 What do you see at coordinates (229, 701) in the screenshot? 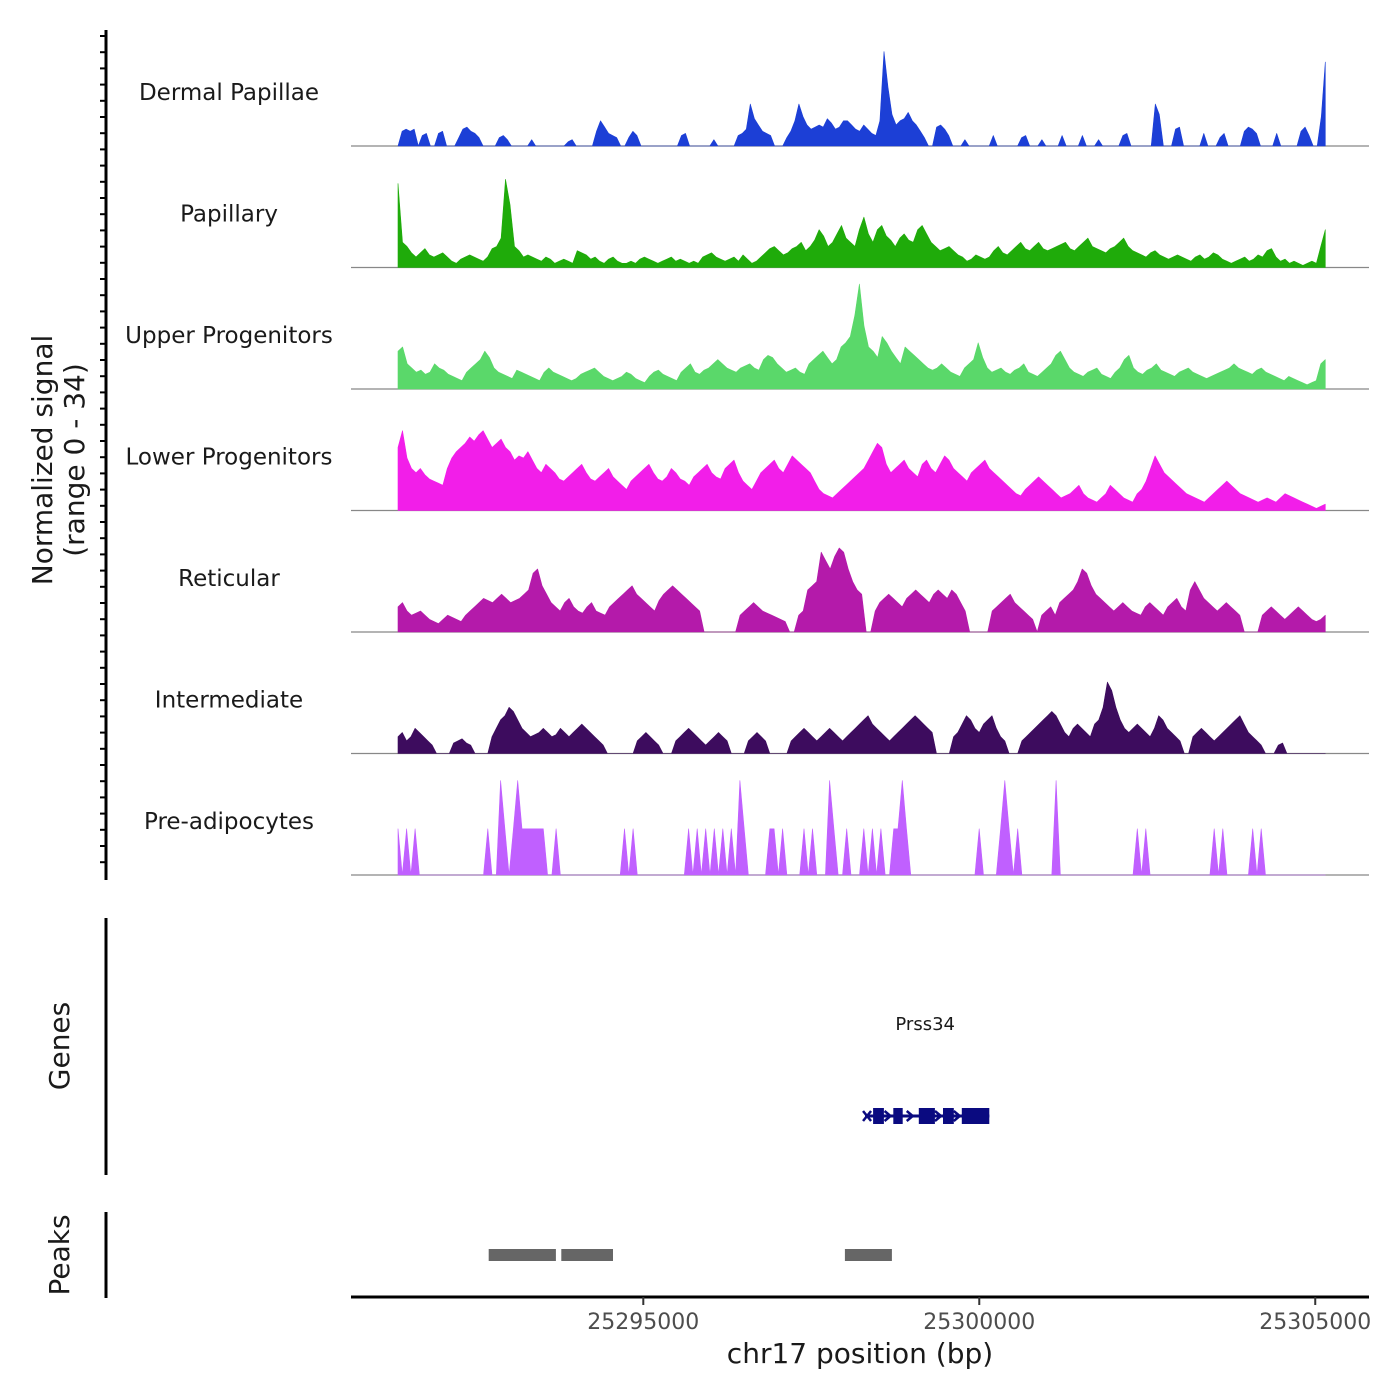
I see `track-label: Intermediate` at bounding box center [229, 701].